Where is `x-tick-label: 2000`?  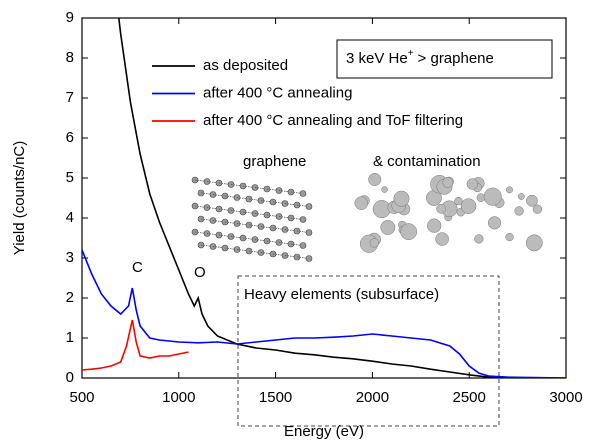
x-tick-label: 2000 is located at coordinates (372, 397).